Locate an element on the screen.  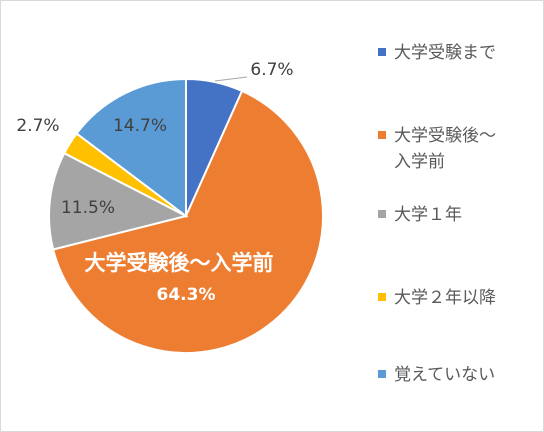
legend-item-1: 大学受験まで is located at coordinates (456, 53).